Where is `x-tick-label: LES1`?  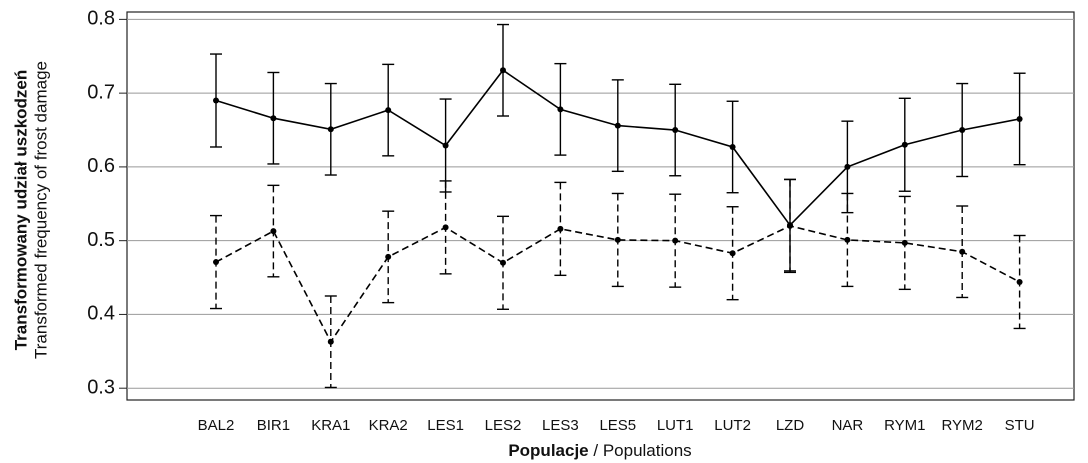 x-tick-label: LES1 is located at coordinates (445, 425).